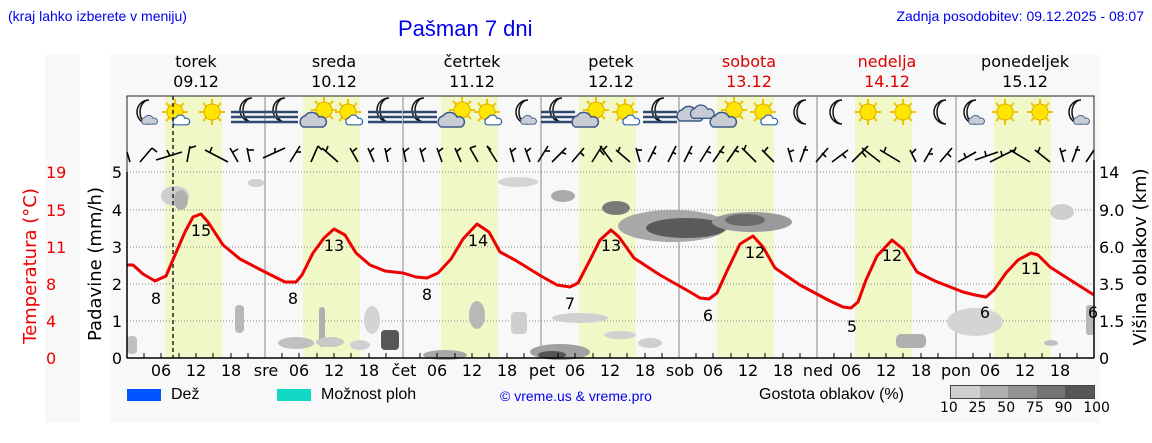  Describe the element at coordinates (818, 370) in the screenshot. I see `svg-text: ned` at that location.